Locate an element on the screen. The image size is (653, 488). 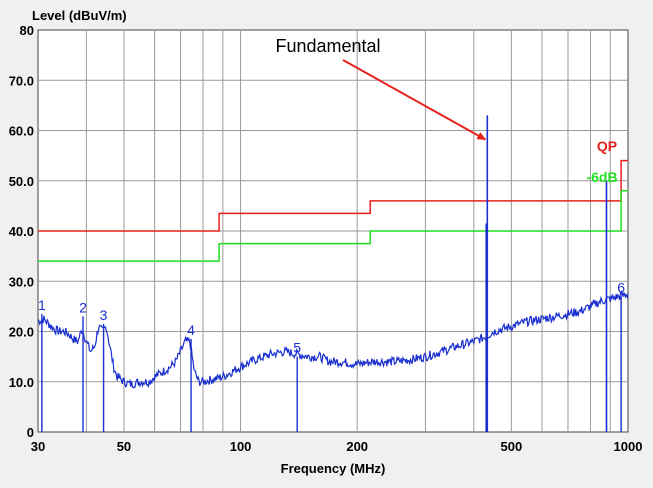
x-tick-label: 50 is located at coordinates (124, 446).